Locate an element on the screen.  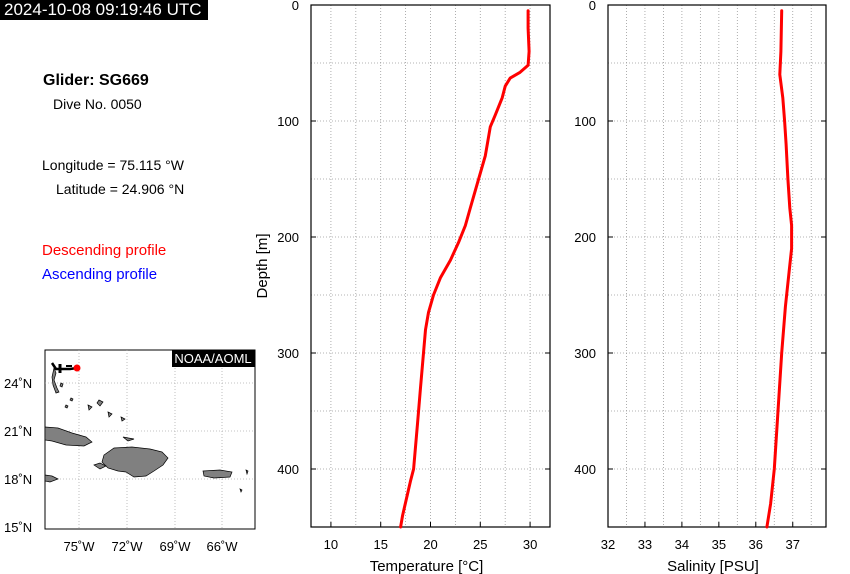
x-tick-label: 15 is located at coordinates (380, 544).